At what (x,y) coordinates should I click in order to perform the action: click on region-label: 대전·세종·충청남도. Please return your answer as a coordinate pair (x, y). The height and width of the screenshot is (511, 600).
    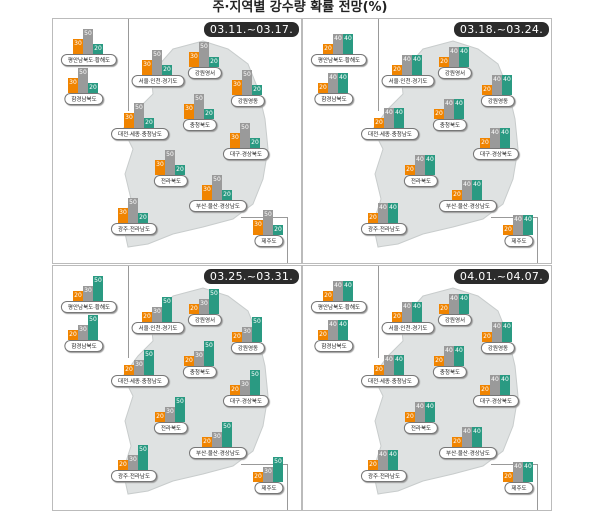
    Looking at the image, I should click on (390, 134).